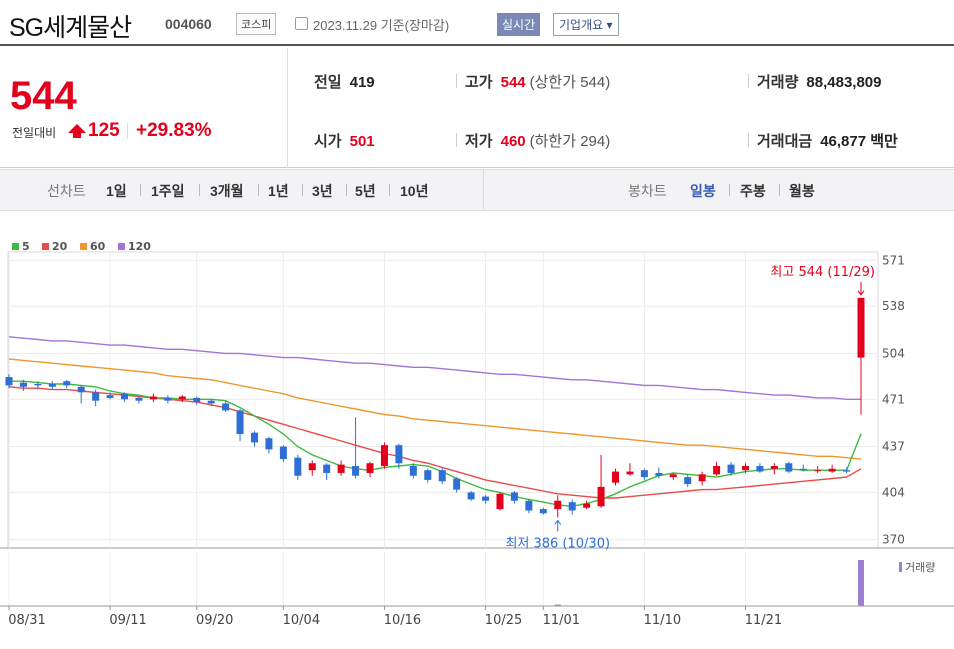  I want to click on ma-line-ma120, so click(434, 368).